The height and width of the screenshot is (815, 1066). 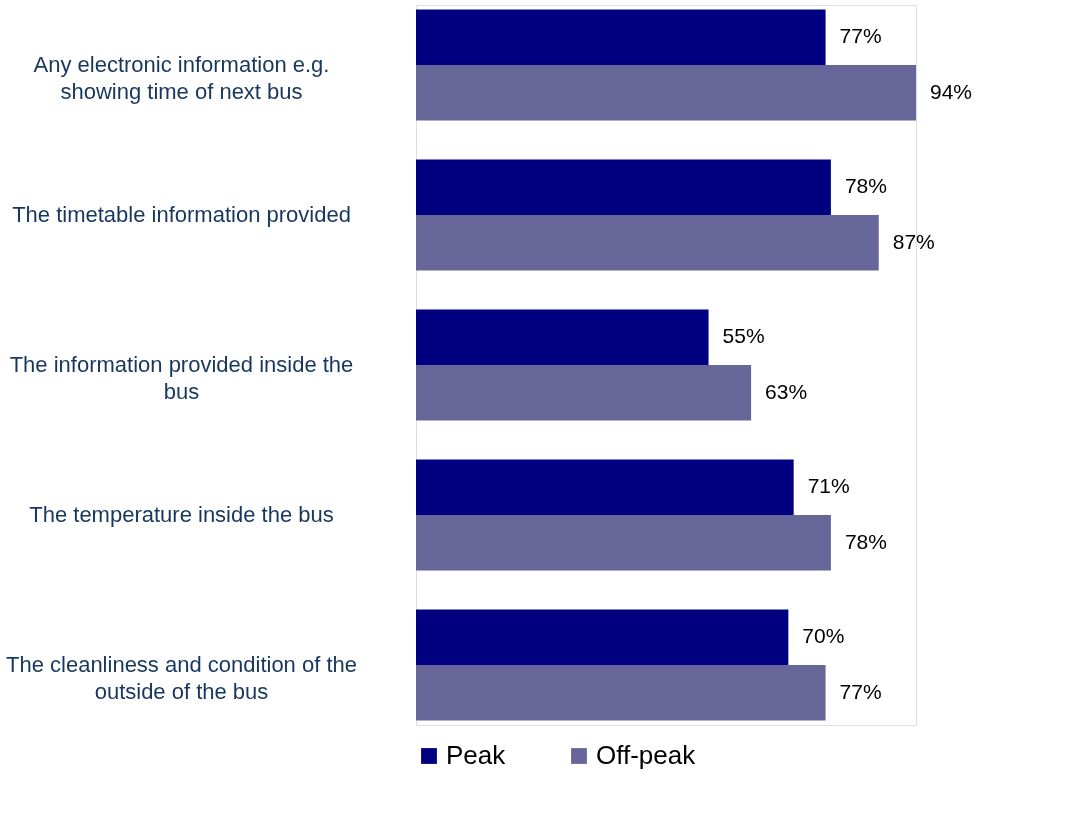 I want to click on y-tick-label: The cleanliness and condition of the outside of the bus, so click(x=181, y=678).